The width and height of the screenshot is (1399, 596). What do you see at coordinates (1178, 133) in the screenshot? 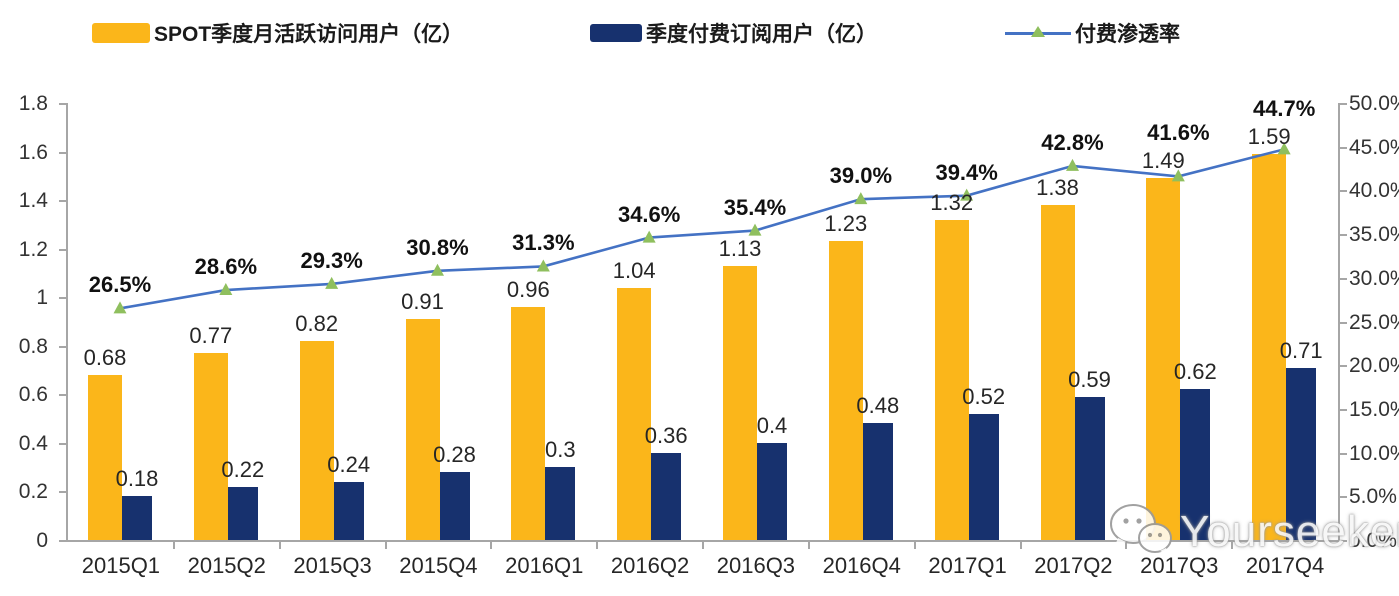
I see `penetration-value-label: 41.6%` at bounding box center [1178, 133].